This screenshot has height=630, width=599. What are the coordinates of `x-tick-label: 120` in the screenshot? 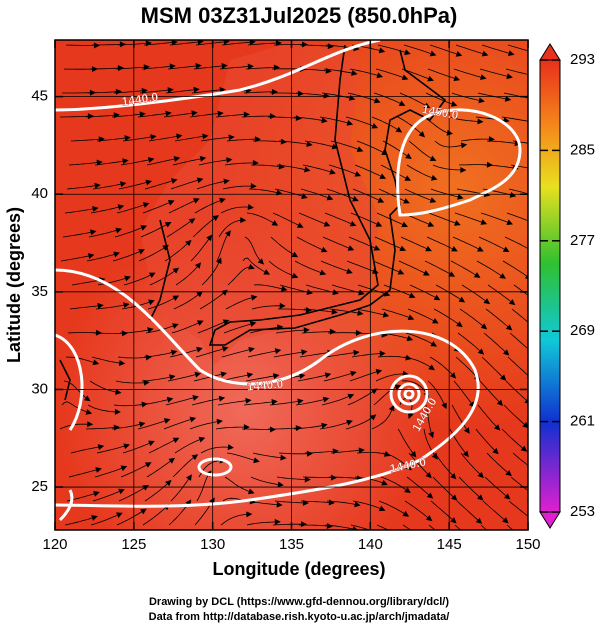 It's located at (54, 544).